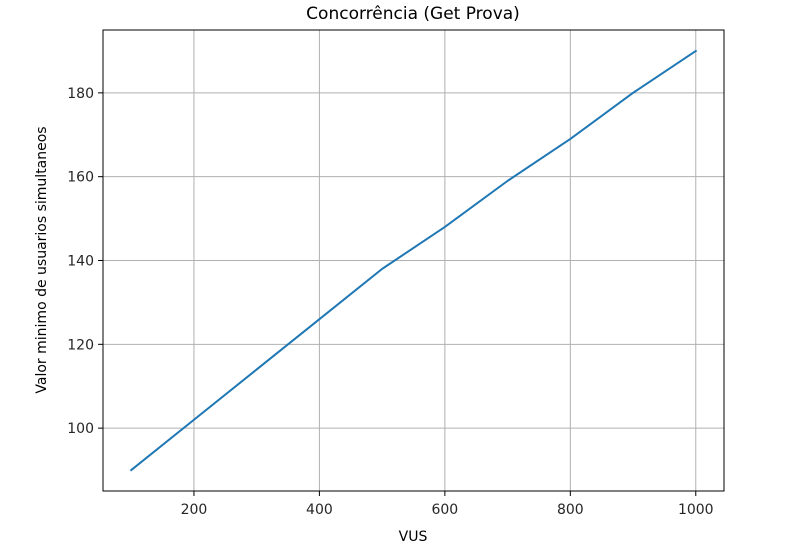 This screenshot has height=547, width=809. Describe the element at coordinates (80, 94) in the screenshot. I see `y-tick-label: 180` at that location.